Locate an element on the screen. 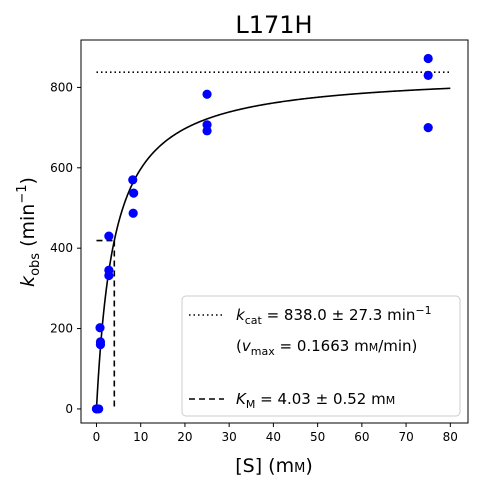 The image size is (477, 484). x-tick-label: 40 is located at coordinates (273, 437).